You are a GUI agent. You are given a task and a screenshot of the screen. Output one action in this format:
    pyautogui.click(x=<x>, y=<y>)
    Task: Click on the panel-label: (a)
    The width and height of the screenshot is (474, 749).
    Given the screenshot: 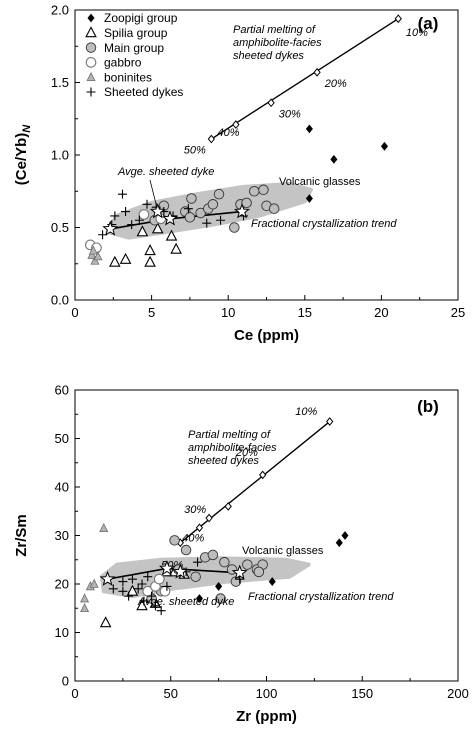 What is the action you would take?
    pyautogui.click(x=428, y=23)
    